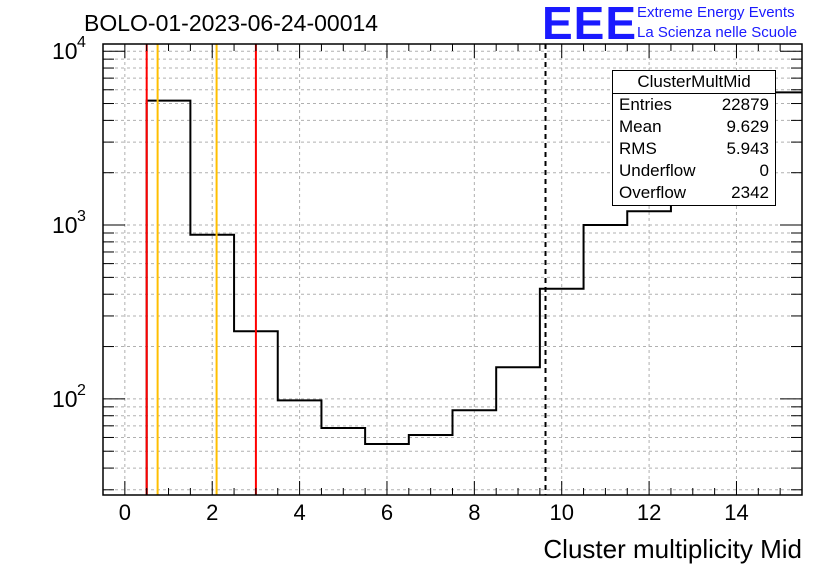 This screenshot has width=836, height=572. What do you see at coordinates (299, 512) in the screenshot?
I see `x-tick-label: 4` at bounding box center [299, 512].